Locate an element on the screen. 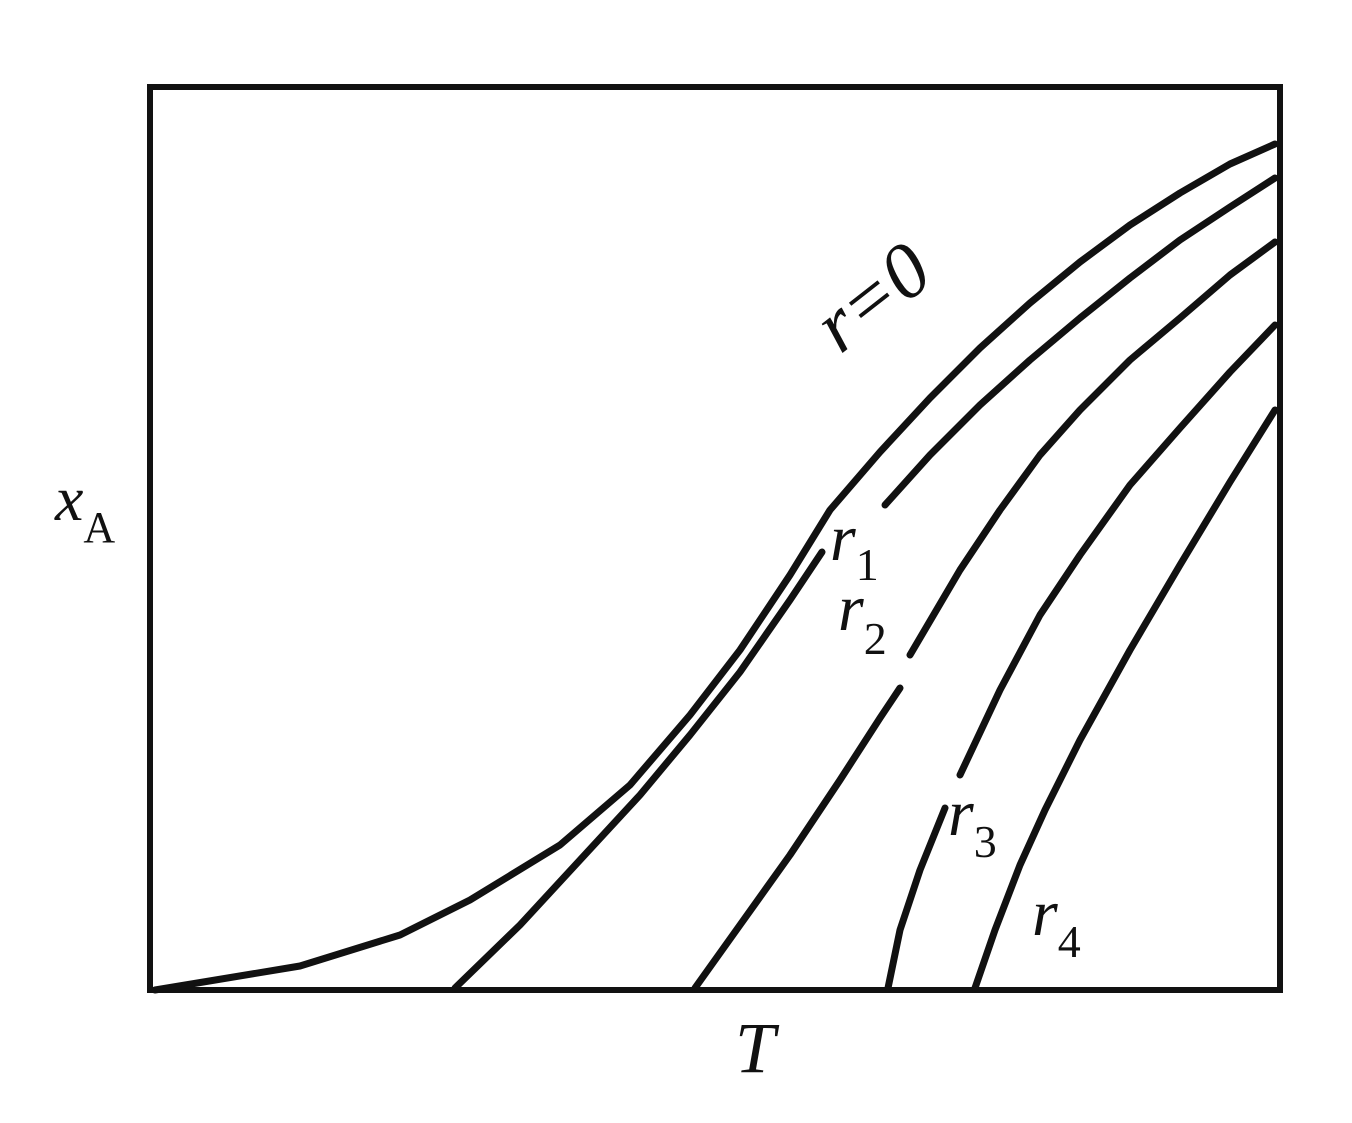 The image size is (1352, 1123). curve-label: r=0 is located at coordinates (872, 297).